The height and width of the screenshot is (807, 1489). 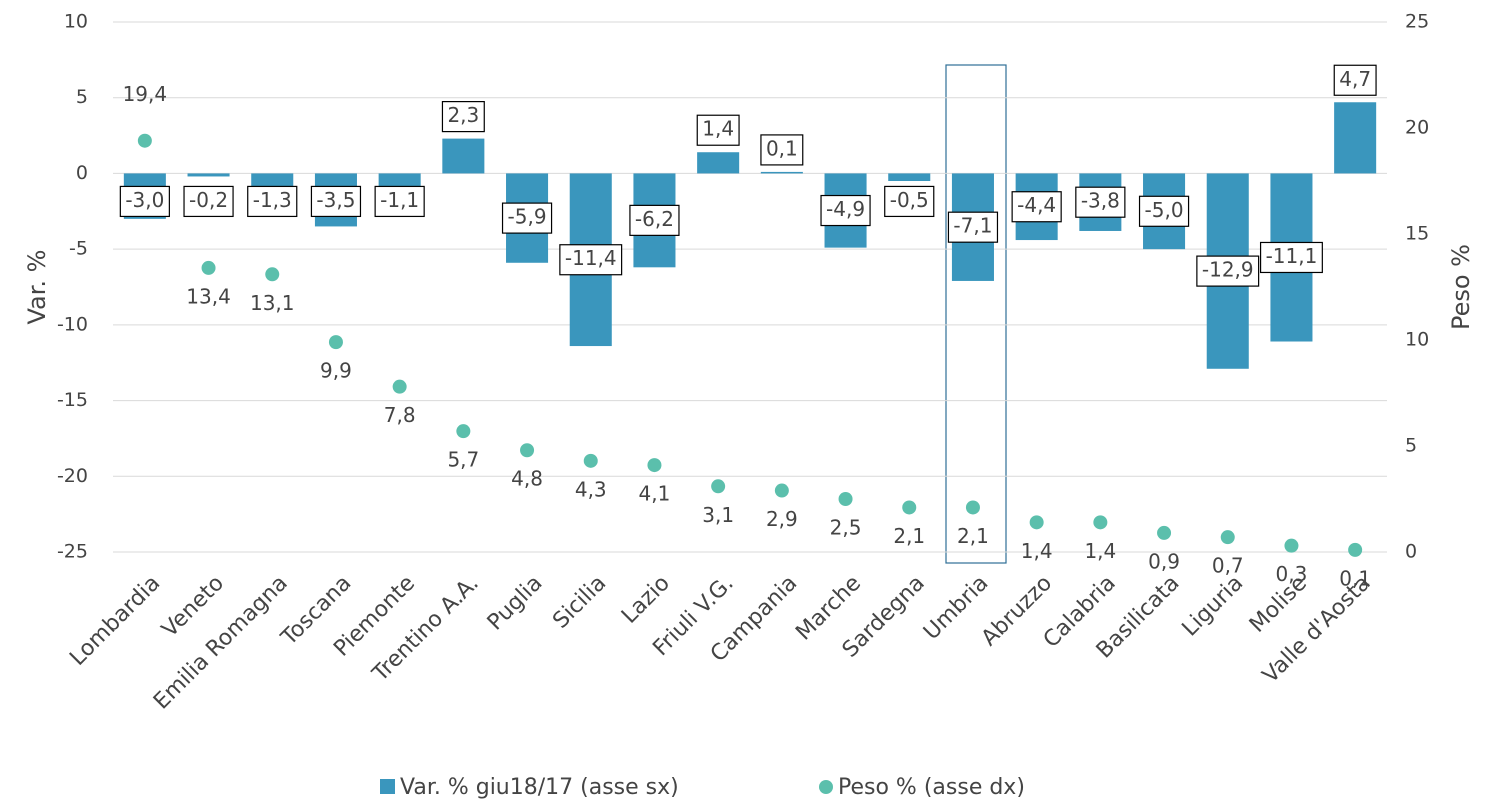 I want to click on data-label-group: 2,9, so click(x=782, y=519).